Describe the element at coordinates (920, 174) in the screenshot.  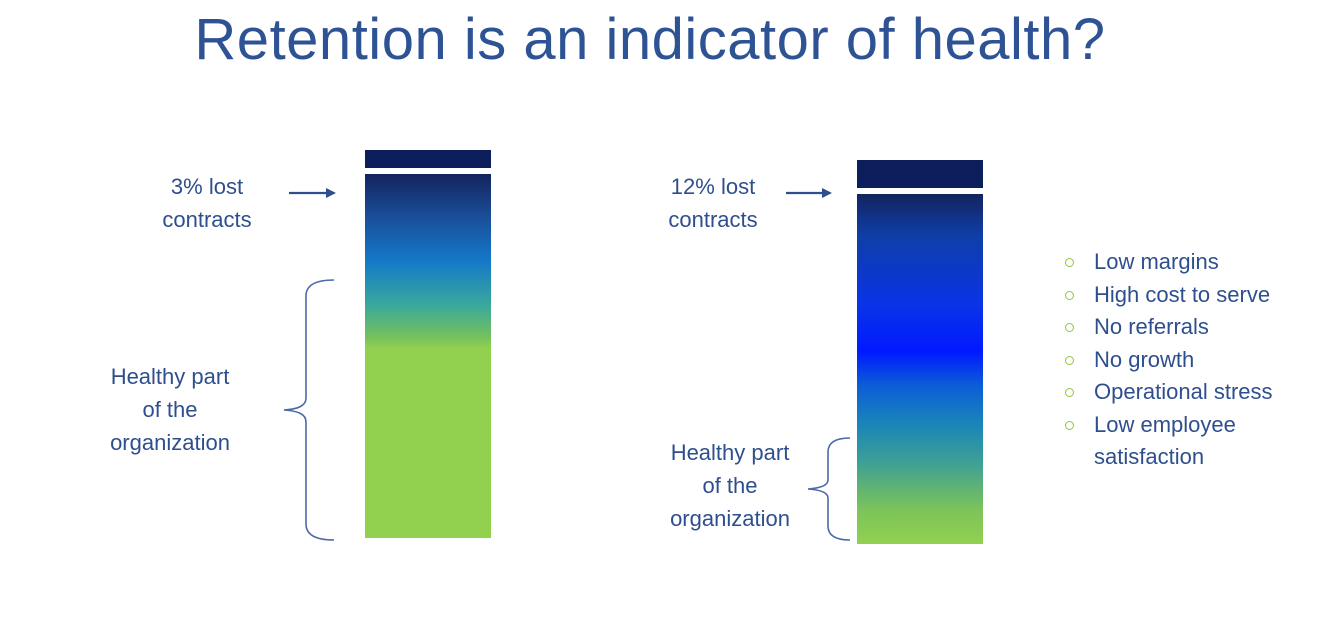
I see `right-lost-segment` at that location.